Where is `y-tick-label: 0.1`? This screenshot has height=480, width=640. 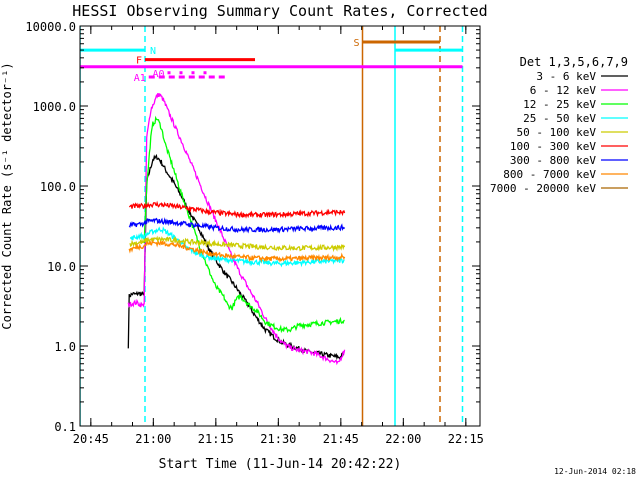
y-tick-label: 0.1 is located at coordinates (65, 427).